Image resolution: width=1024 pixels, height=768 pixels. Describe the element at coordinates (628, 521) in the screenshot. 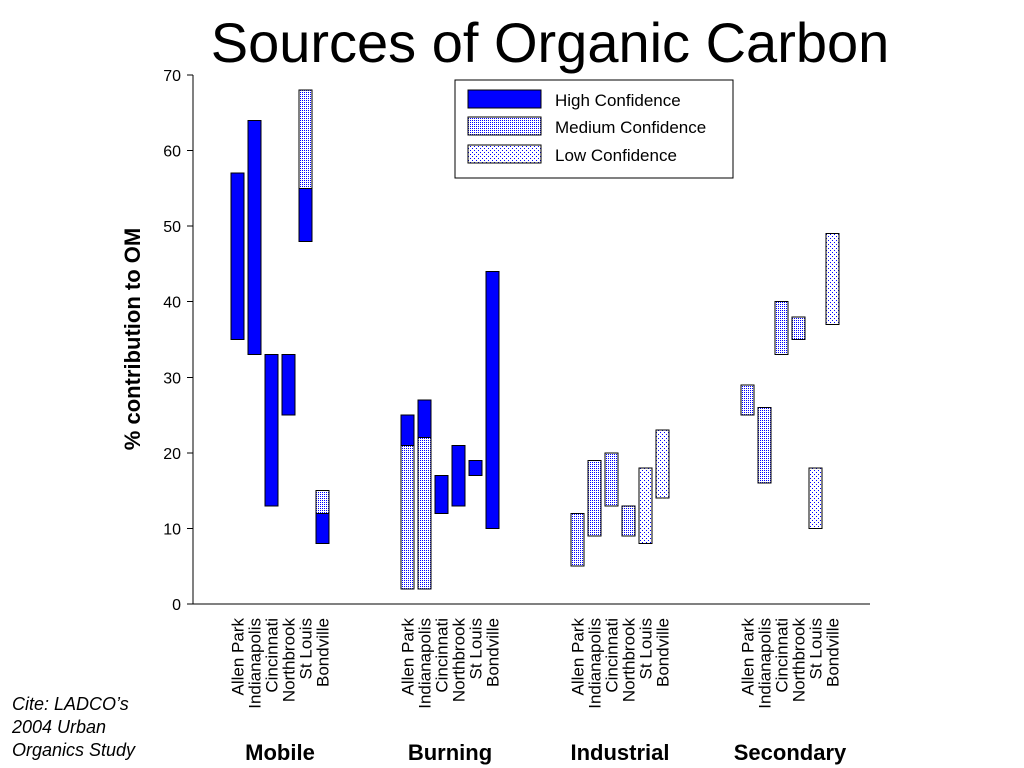

I see `bar-industrial-northbrook-medium-confidence` at that location.